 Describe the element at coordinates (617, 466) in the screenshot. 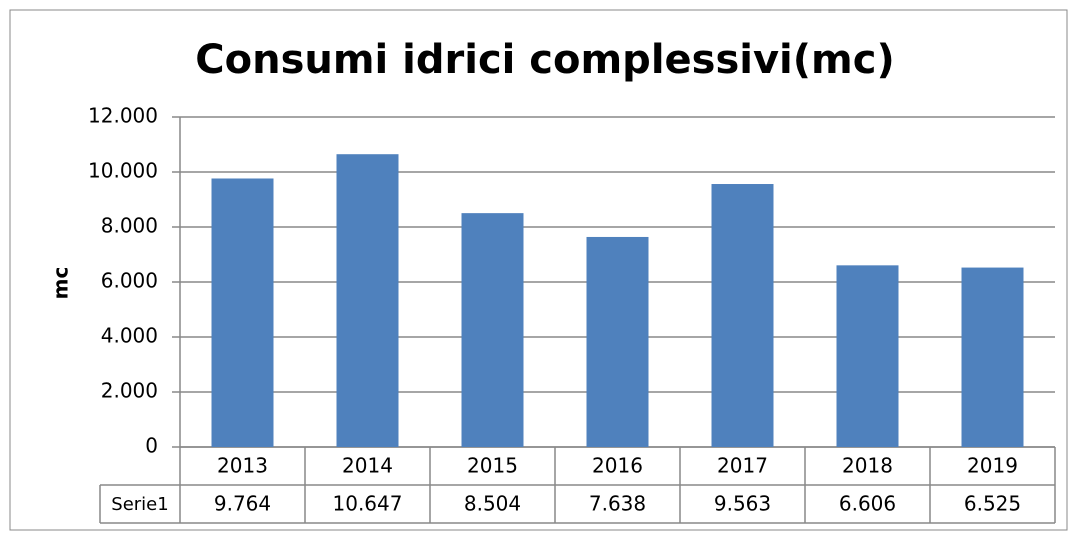

I see `x-tick-label: 2016` at that location.